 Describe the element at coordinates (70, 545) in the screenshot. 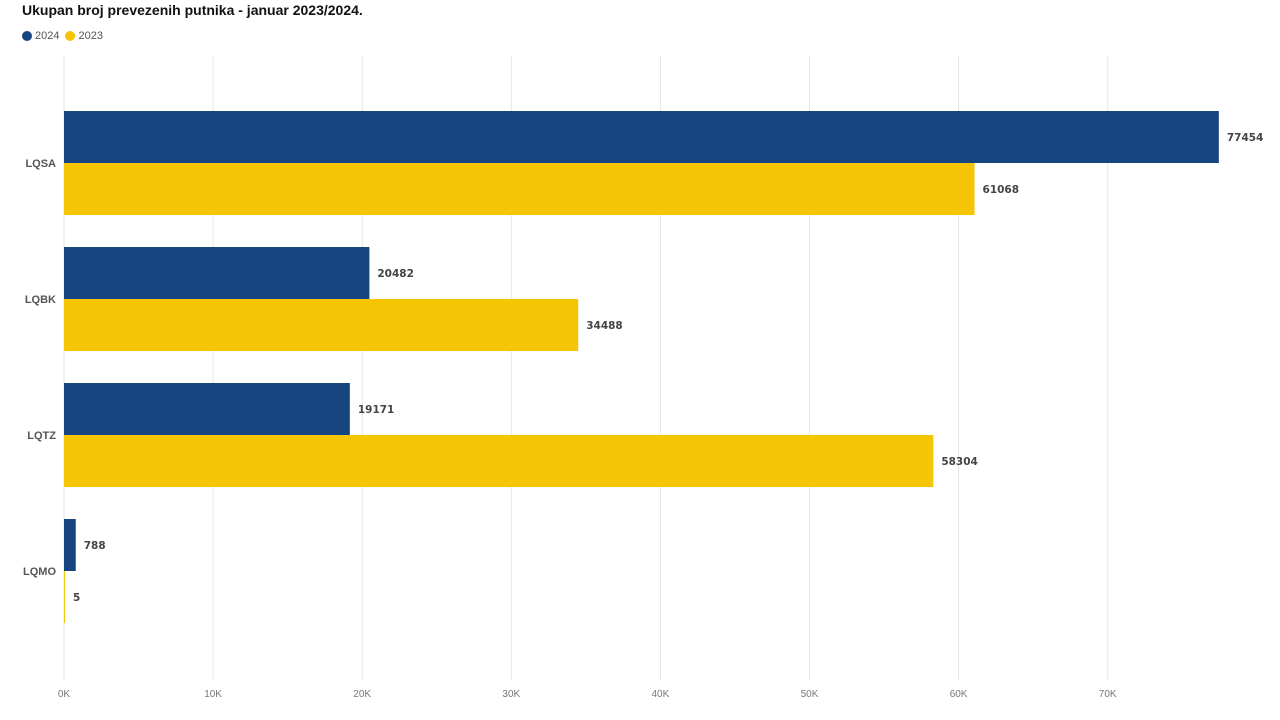

I see `bar-lqmo-2024` at that location.